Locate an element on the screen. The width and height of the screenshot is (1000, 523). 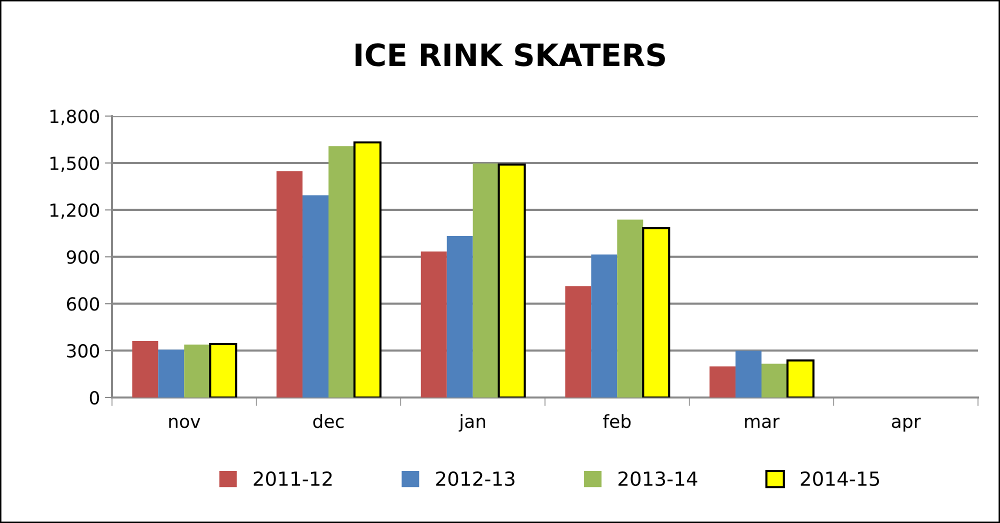
legend-label: 2011-12 is located at coordinates (293, 478).